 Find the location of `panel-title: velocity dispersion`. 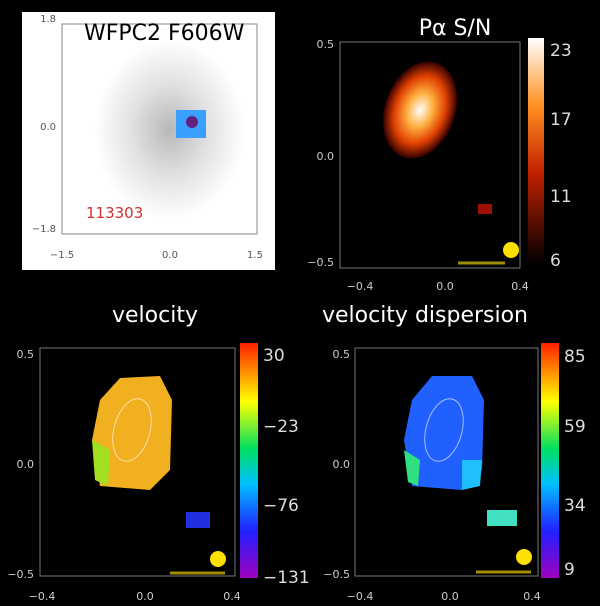

panel-title: velocity dispersion is located at coordinates (425, 315).